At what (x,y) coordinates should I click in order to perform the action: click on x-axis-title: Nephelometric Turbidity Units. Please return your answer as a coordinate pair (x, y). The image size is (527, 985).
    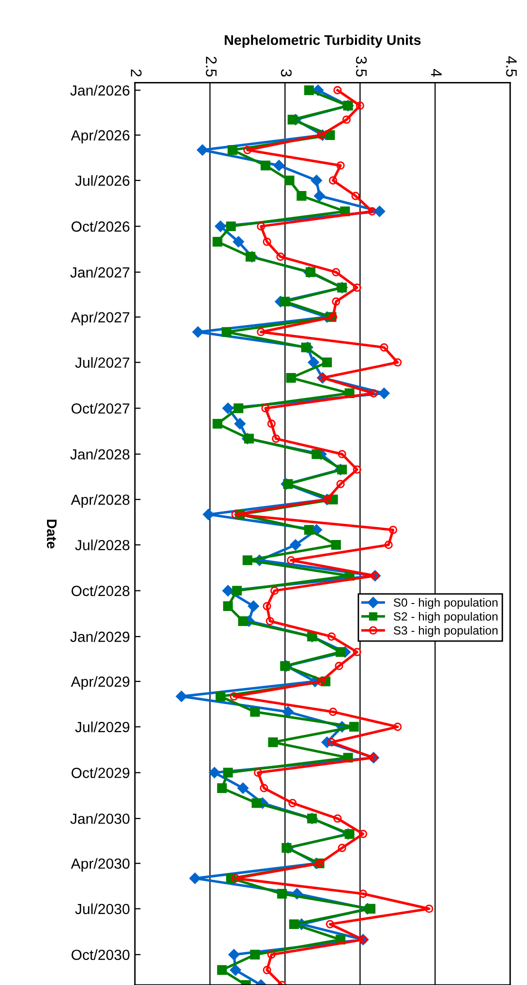
    Looking at the image, I should click on (322, 41).